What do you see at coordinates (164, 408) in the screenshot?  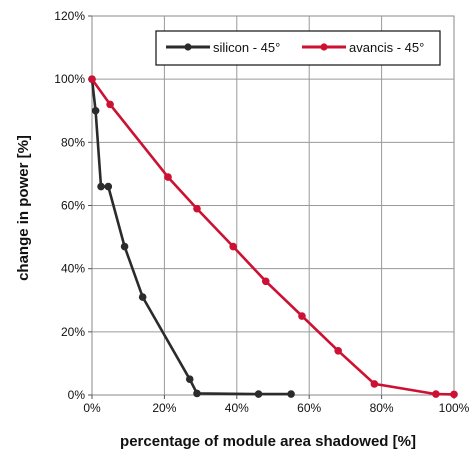 I see `x-tick-label: 20%` at bounding box center [164, 408].